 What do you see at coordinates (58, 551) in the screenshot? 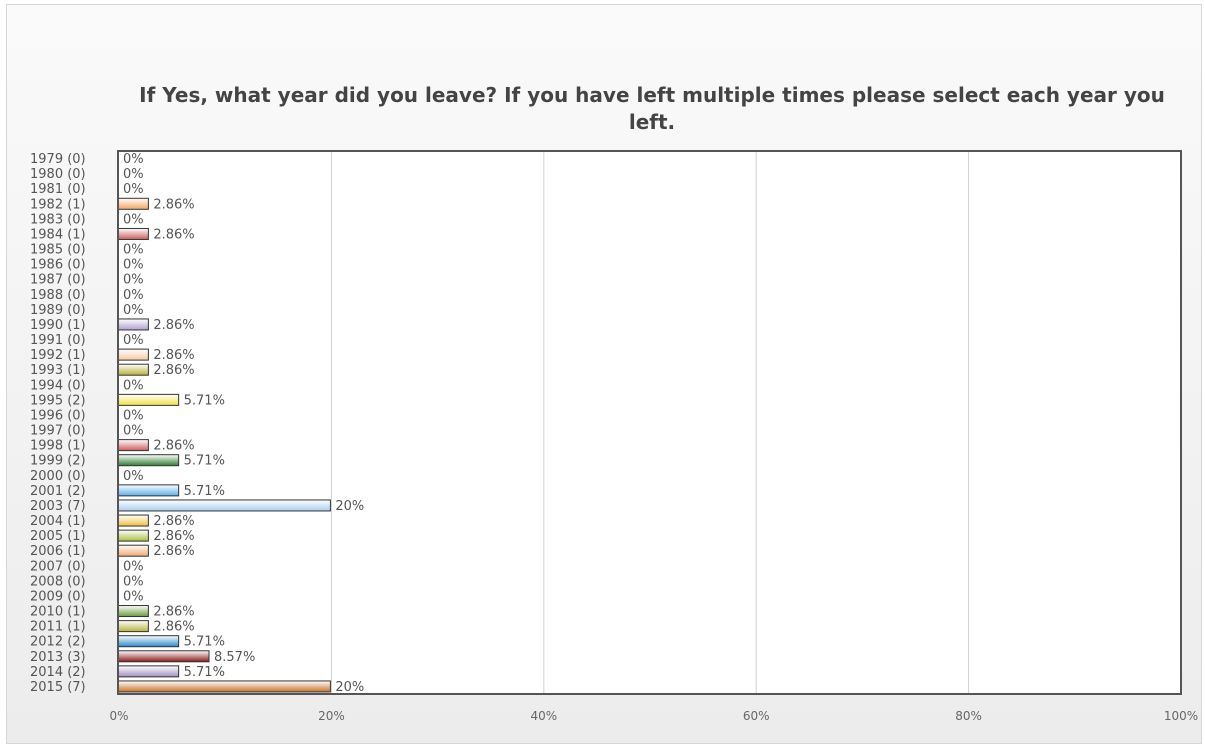
I see `category-label: 2006 (1)` at bounding box center [58, 551].